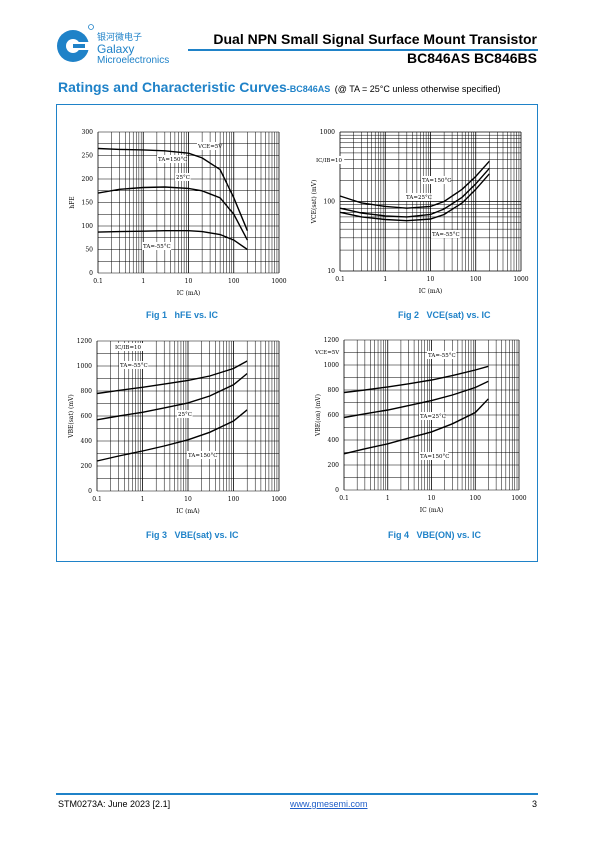  Describe the element at coordinates (87, 391) in the screenshot. I see `y-tick-label: 800` at that location.